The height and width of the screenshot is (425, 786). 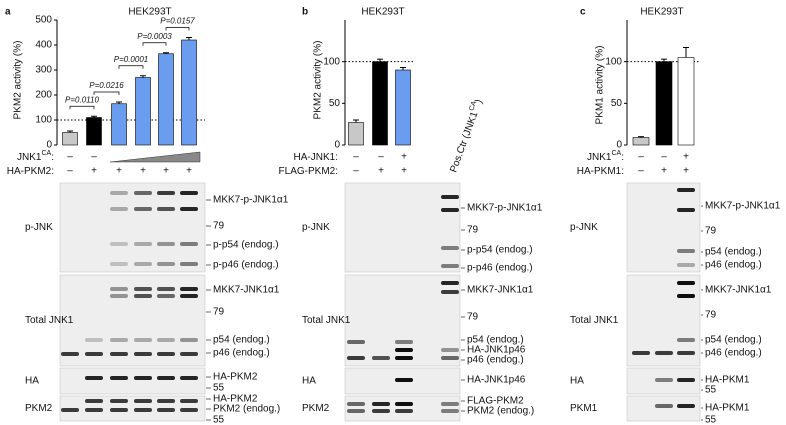 What do you see at coordinates (600, 85) in the screenshot?
I see `y-axis-label: PKM1 activity (%)` at bounding box center [600, 85].